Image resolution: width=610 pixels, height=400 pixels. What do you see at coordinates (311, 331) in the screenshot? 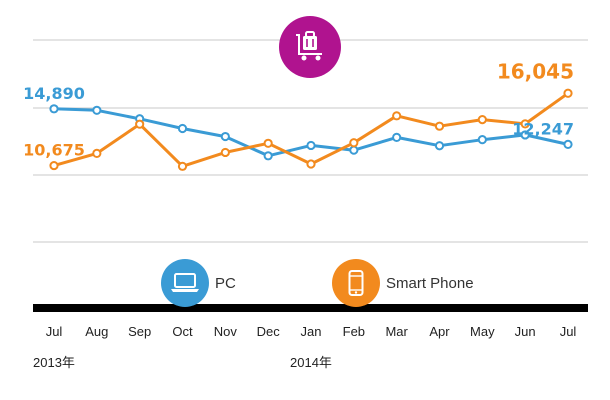
I see `x-tick-label: Jan` at bounding box center [311, 331].